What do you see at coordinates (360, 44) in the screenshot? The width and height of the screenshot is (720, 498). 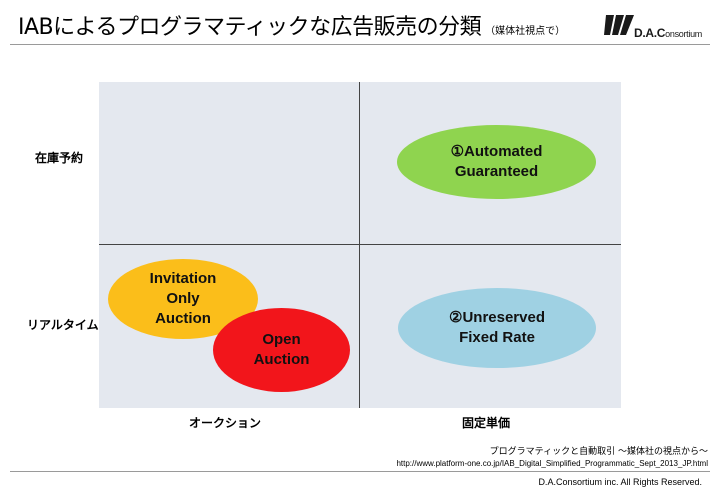 I see `title-divider` at bounding box center [360, 44].